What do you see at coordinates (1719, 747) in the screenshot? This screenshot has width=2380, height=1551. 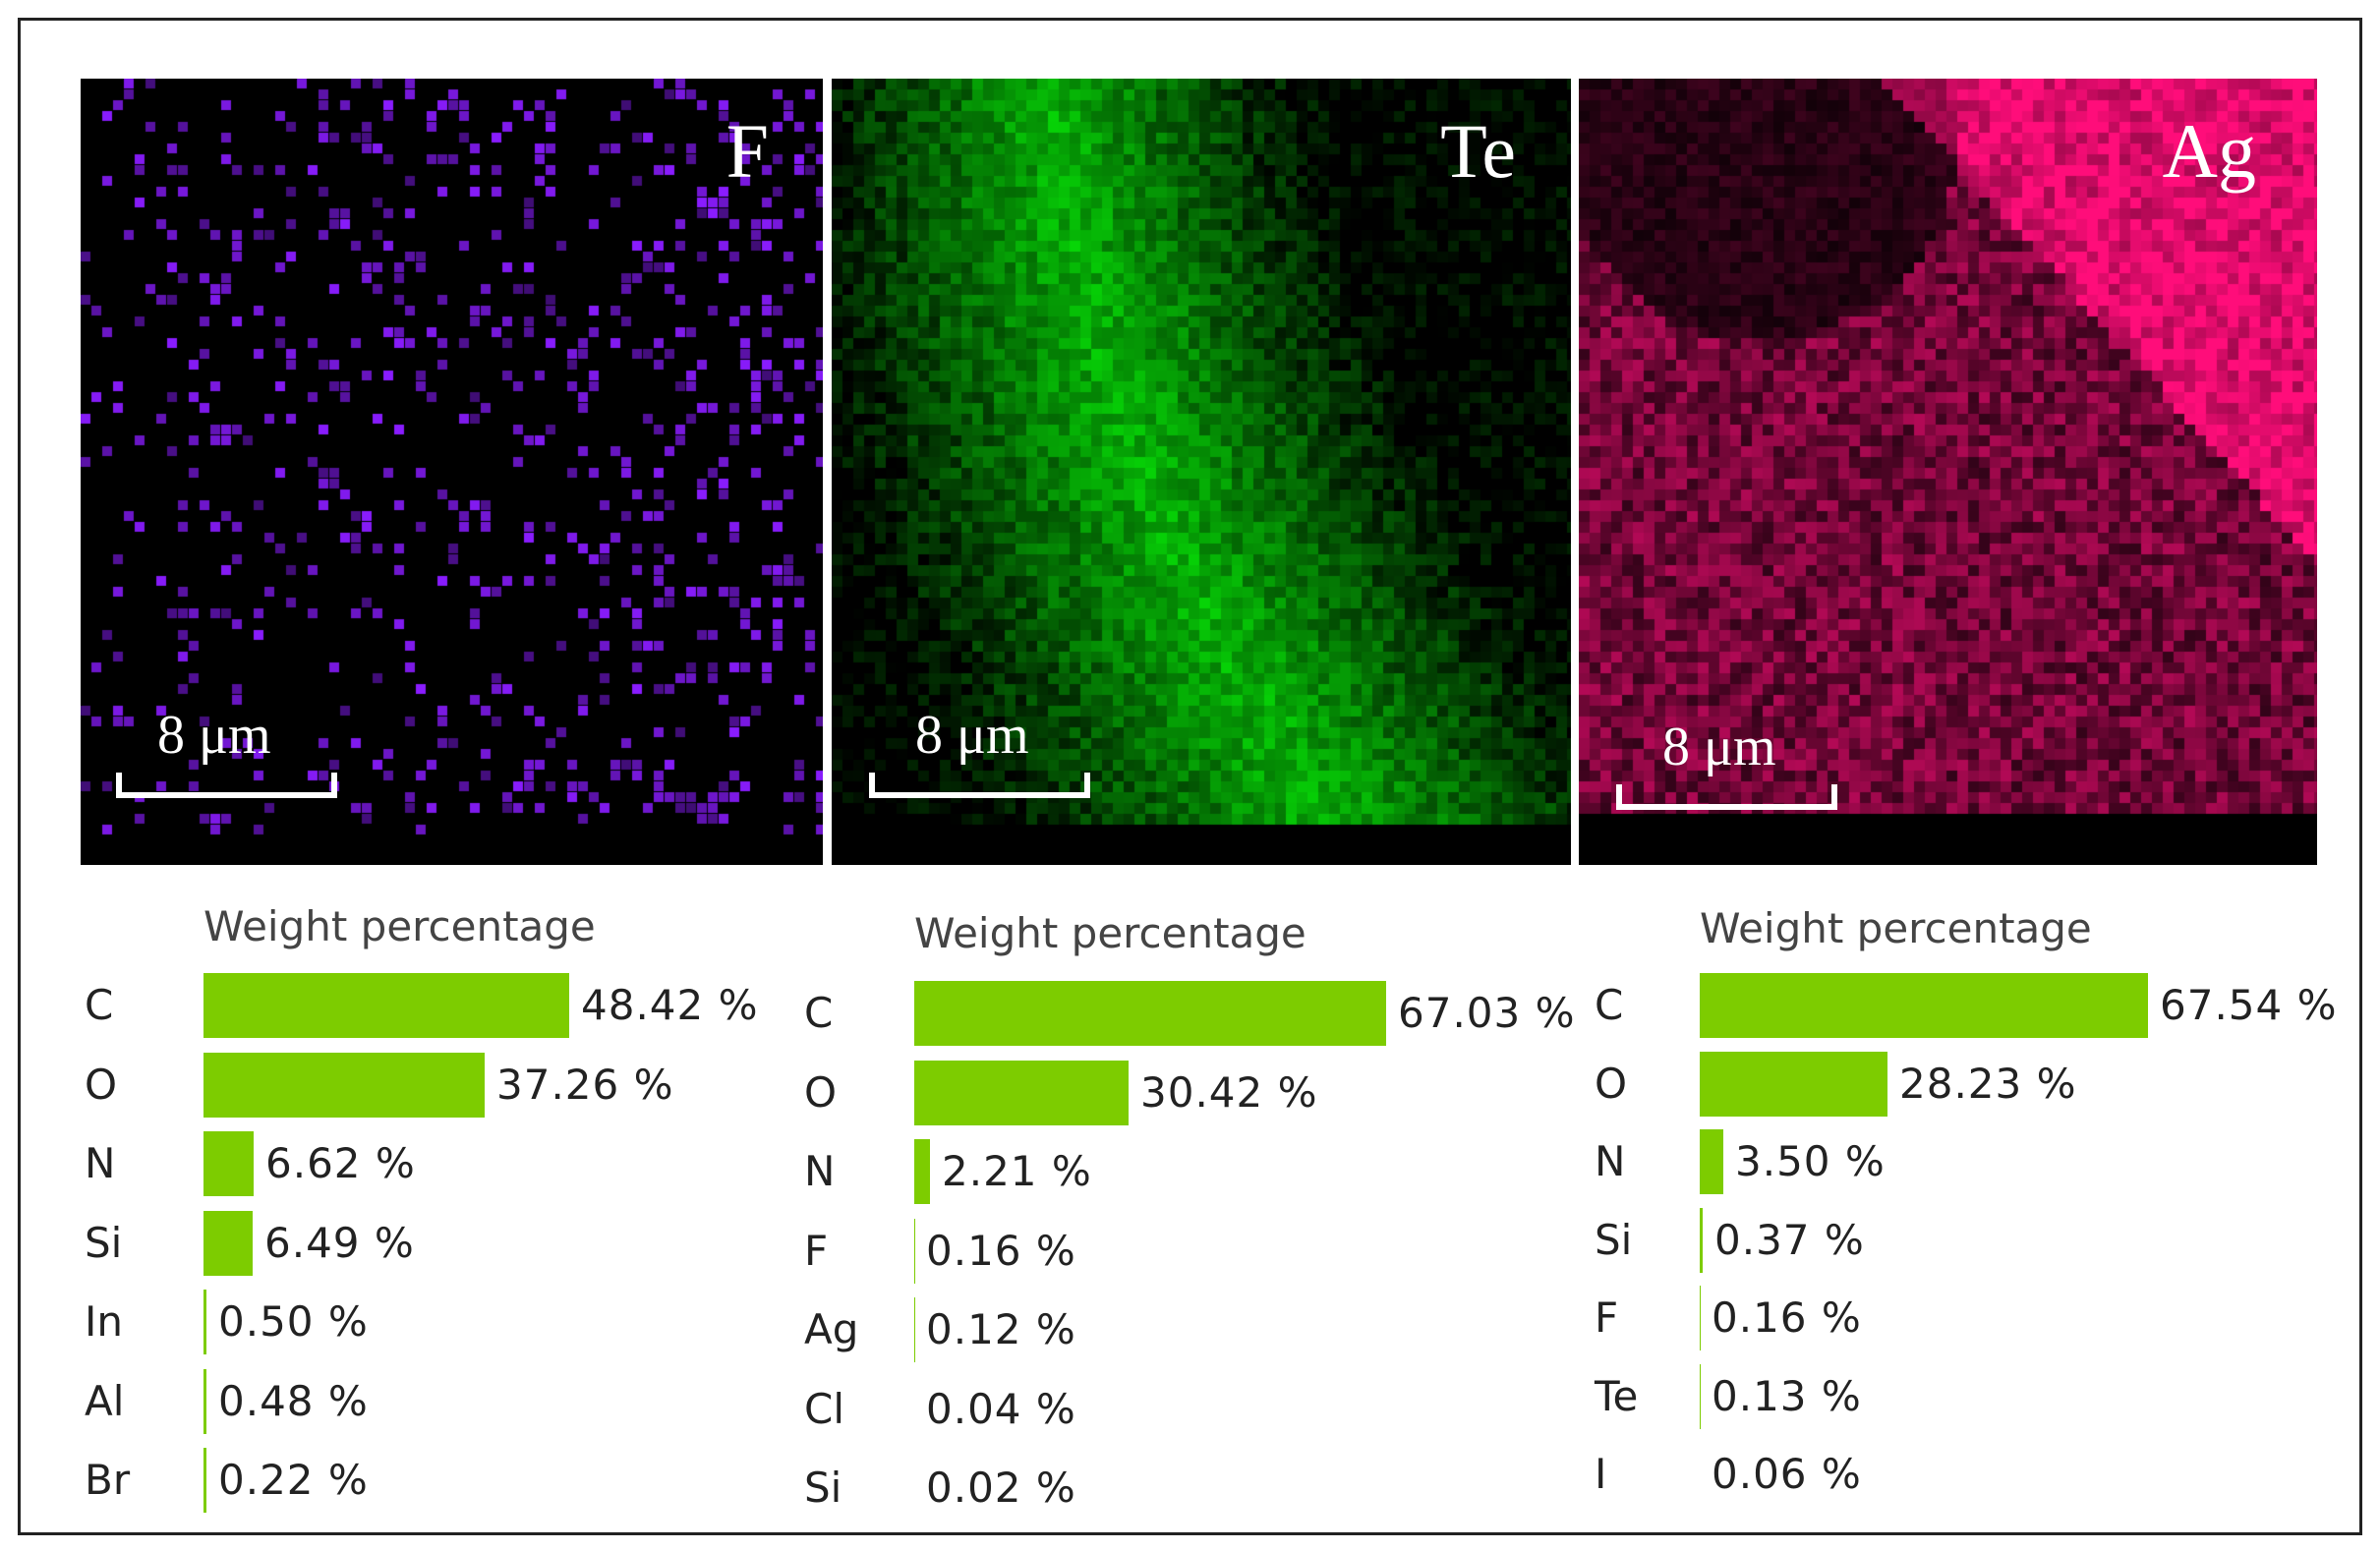 I see `scale-text-ag: 8 μm` at bounding box center [1719, 747].